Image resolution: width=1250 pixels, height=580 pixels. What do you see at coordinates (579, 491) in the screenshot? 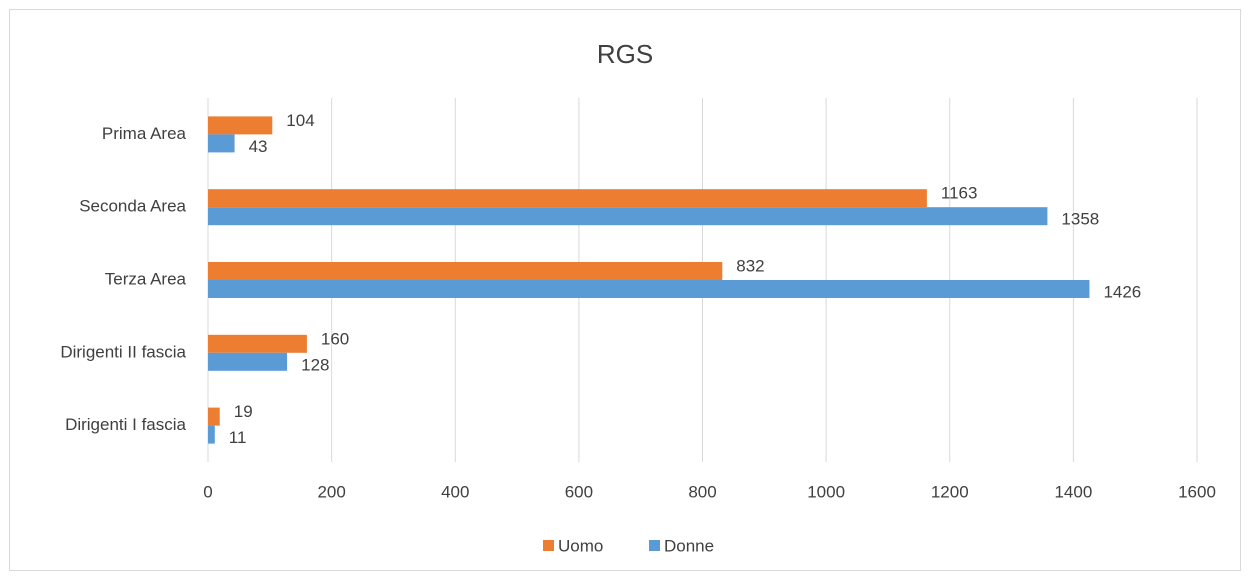
I see `x-tick-label: 600` at bounding box center [579, 491].